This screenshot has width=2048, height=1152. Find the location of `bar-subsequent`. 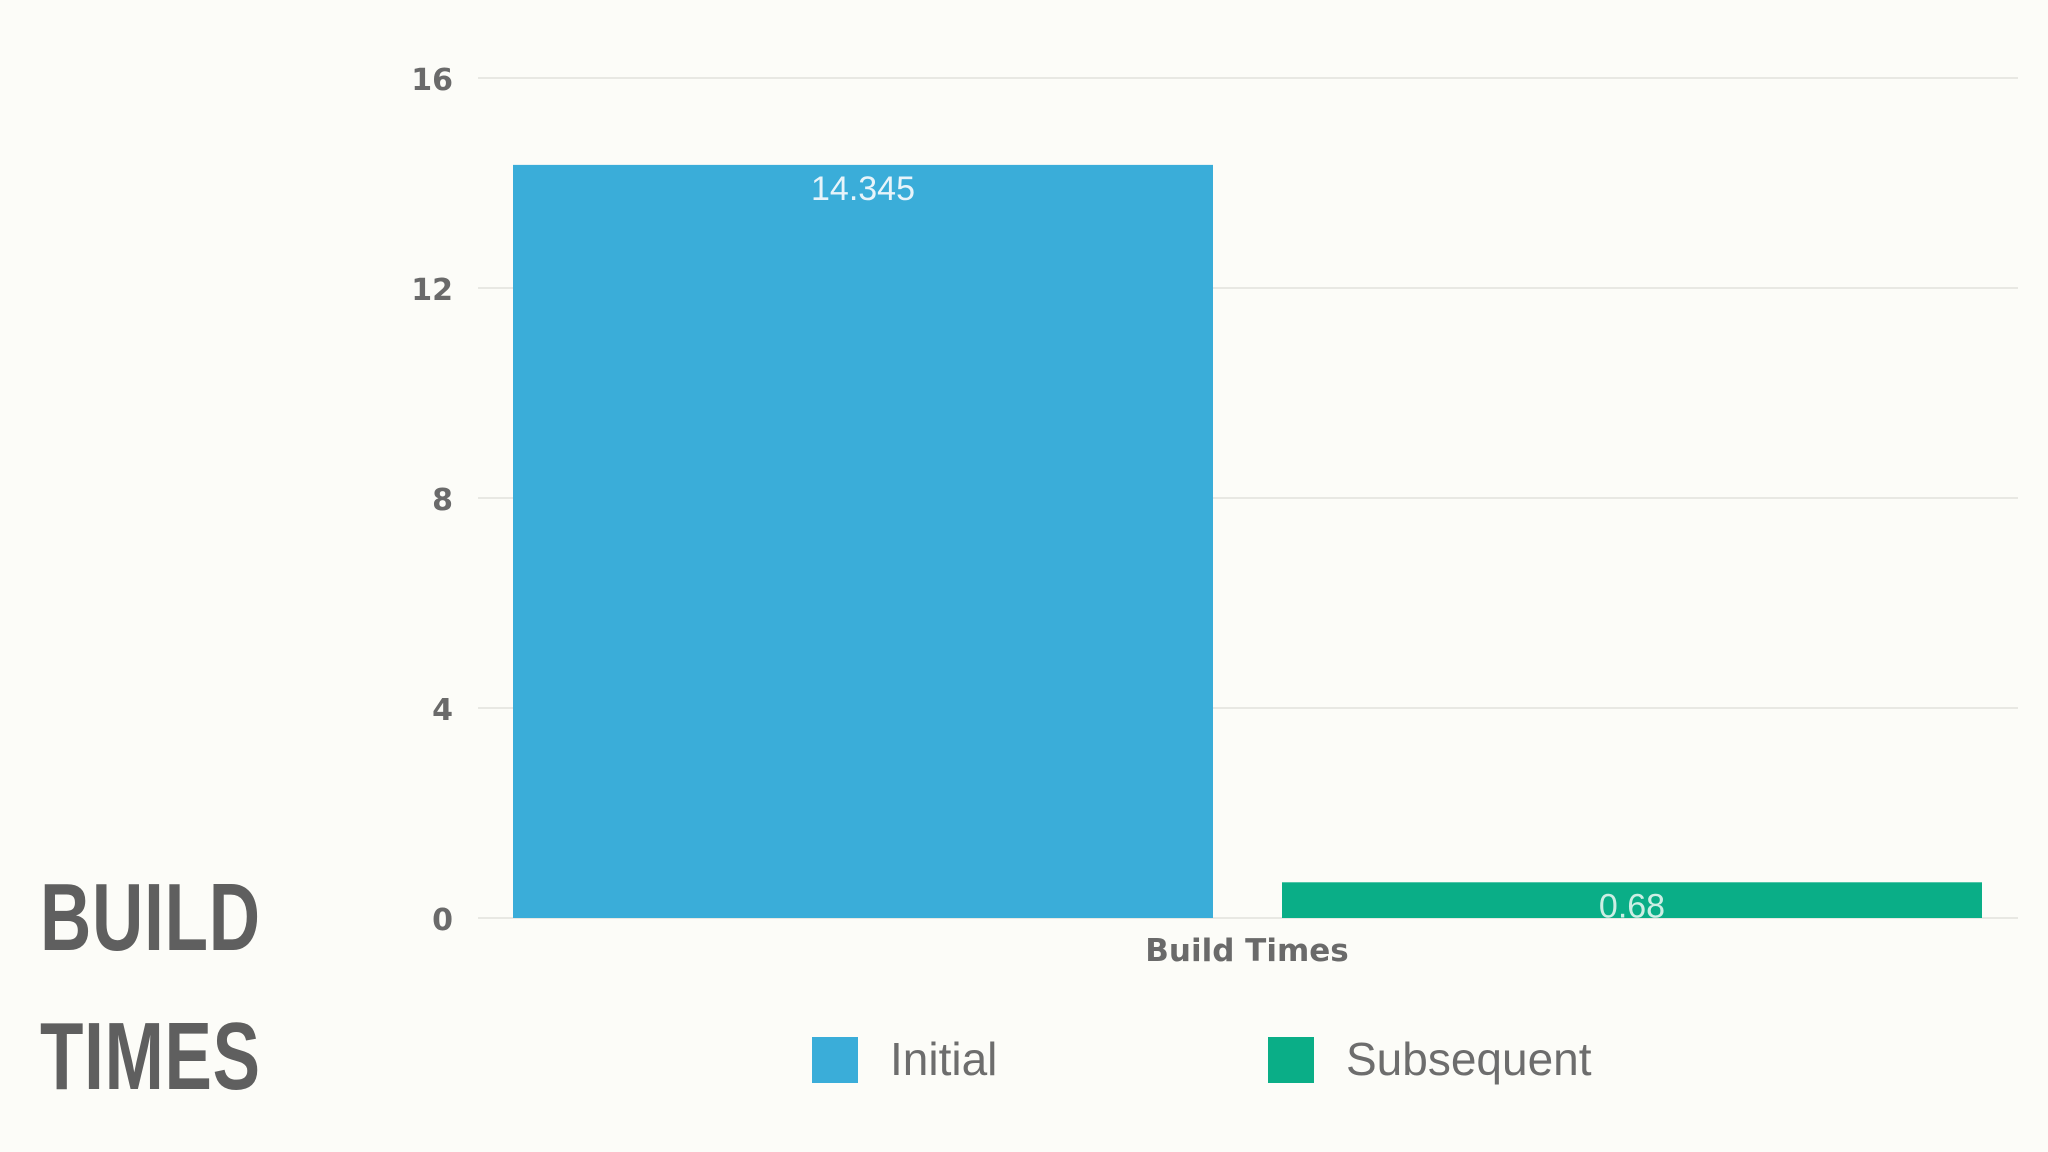

bar-subsequent is located at coordinates (1632, 900).